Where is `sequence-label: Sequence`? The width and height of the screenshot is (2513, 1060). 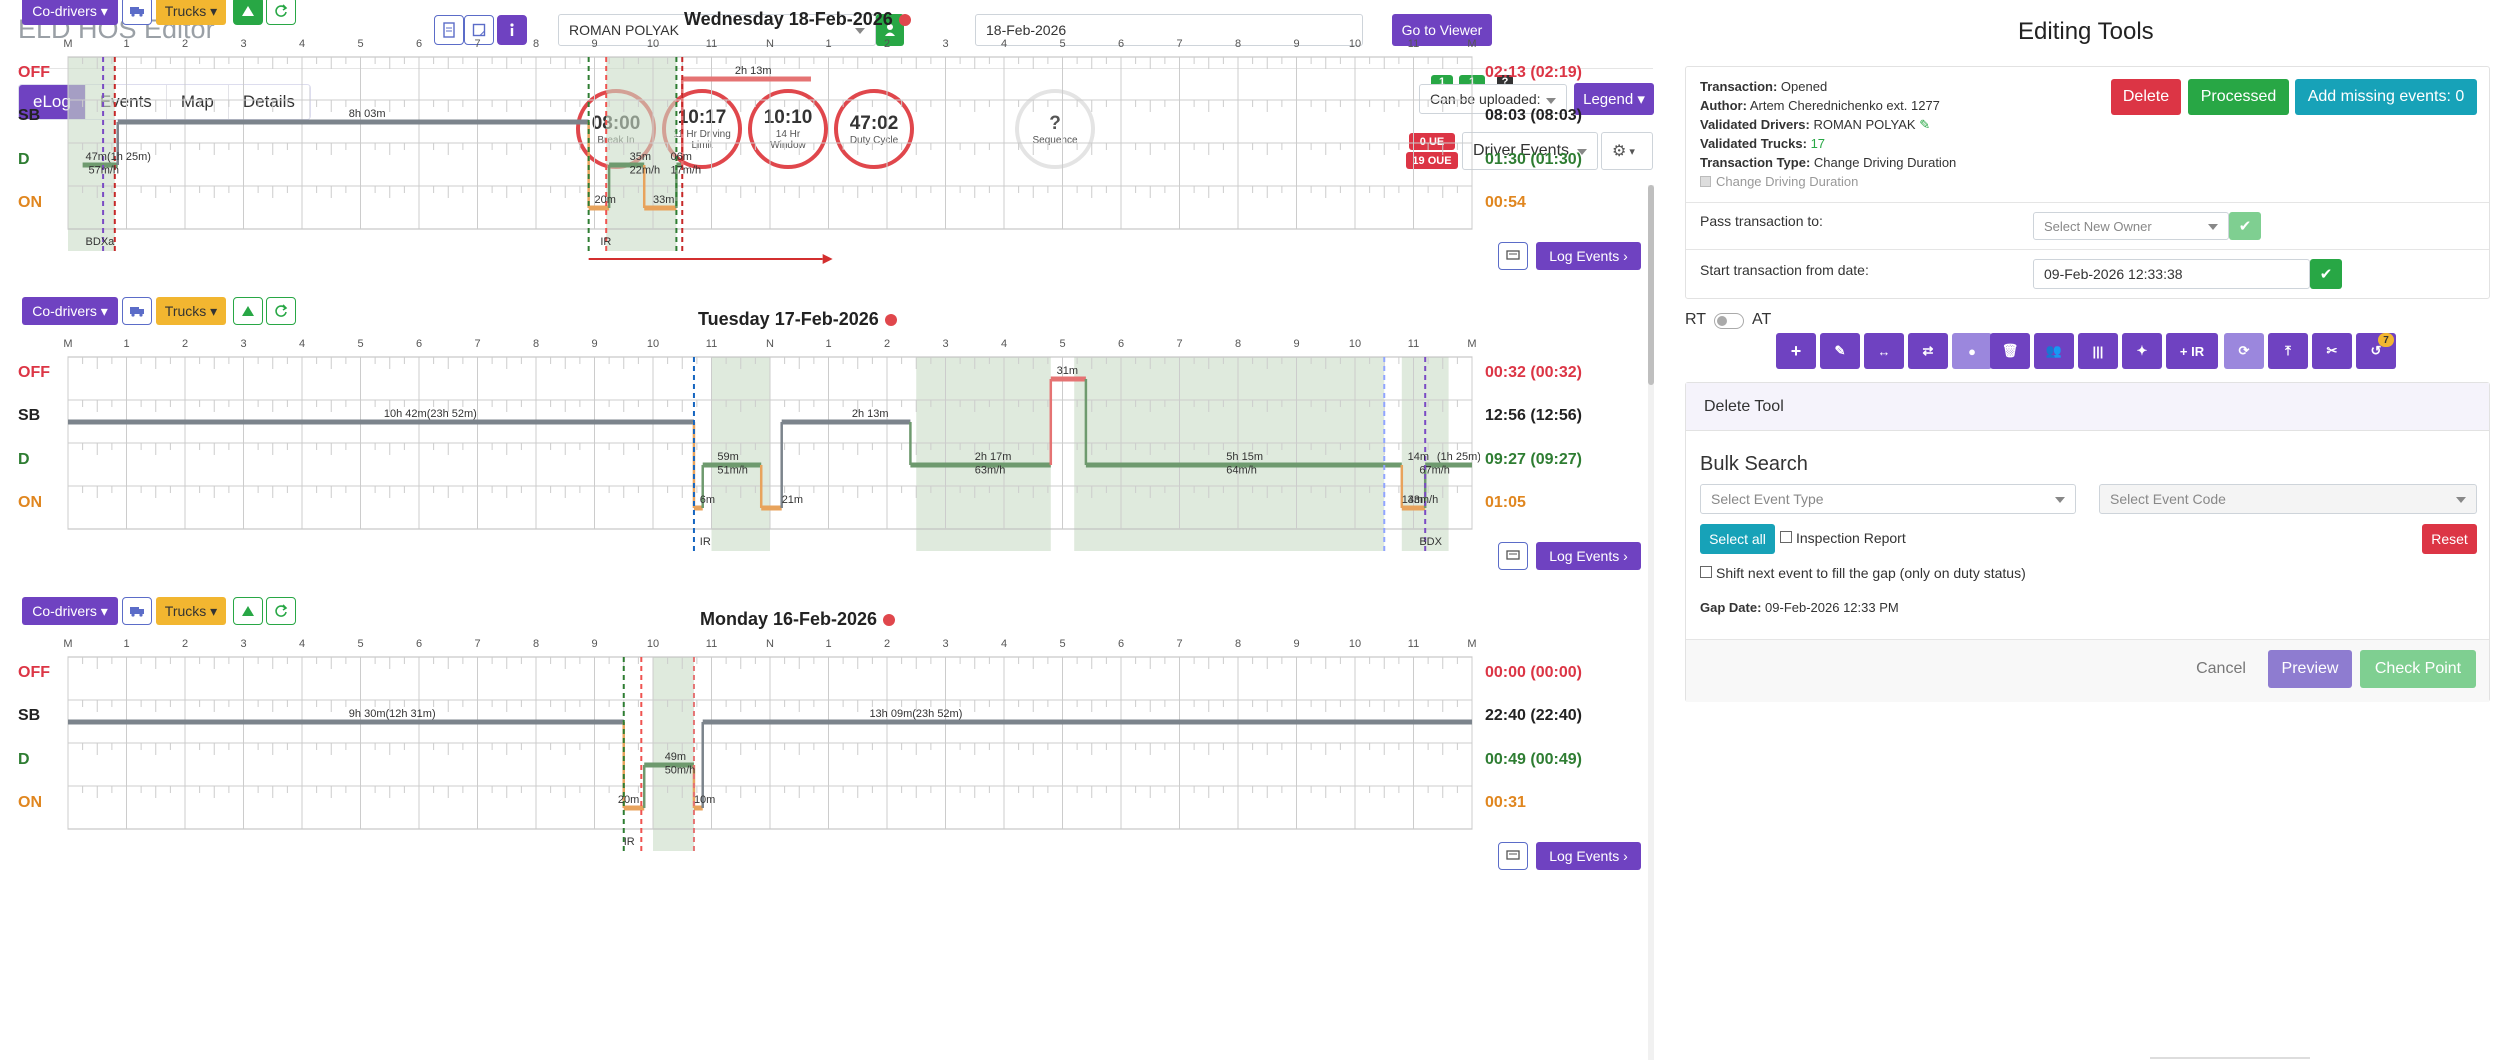
sequence-label: Sequence is located at coordinates (1055, 140).